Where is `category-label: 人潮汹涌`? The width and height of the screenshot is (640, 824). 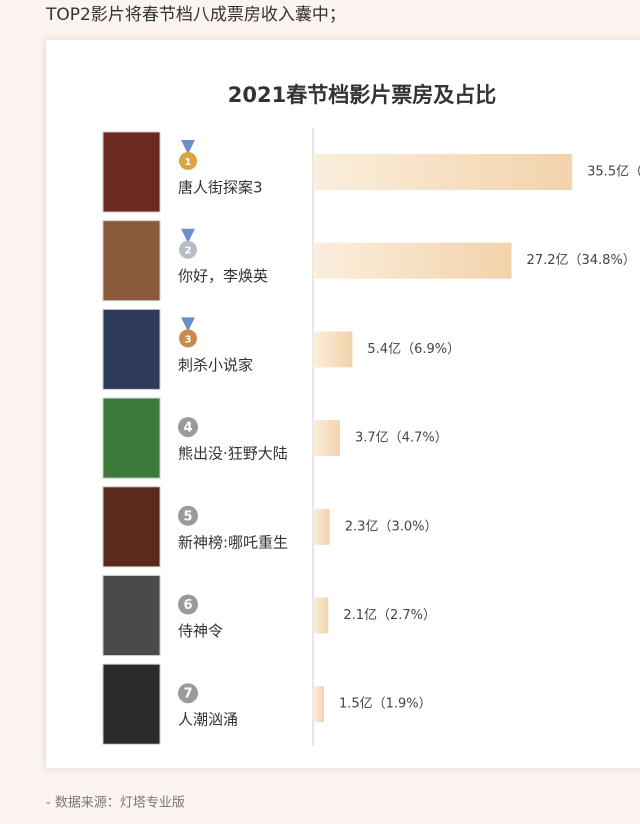
category-label: 人潮汹涌 is located at coordinates (208, 720).